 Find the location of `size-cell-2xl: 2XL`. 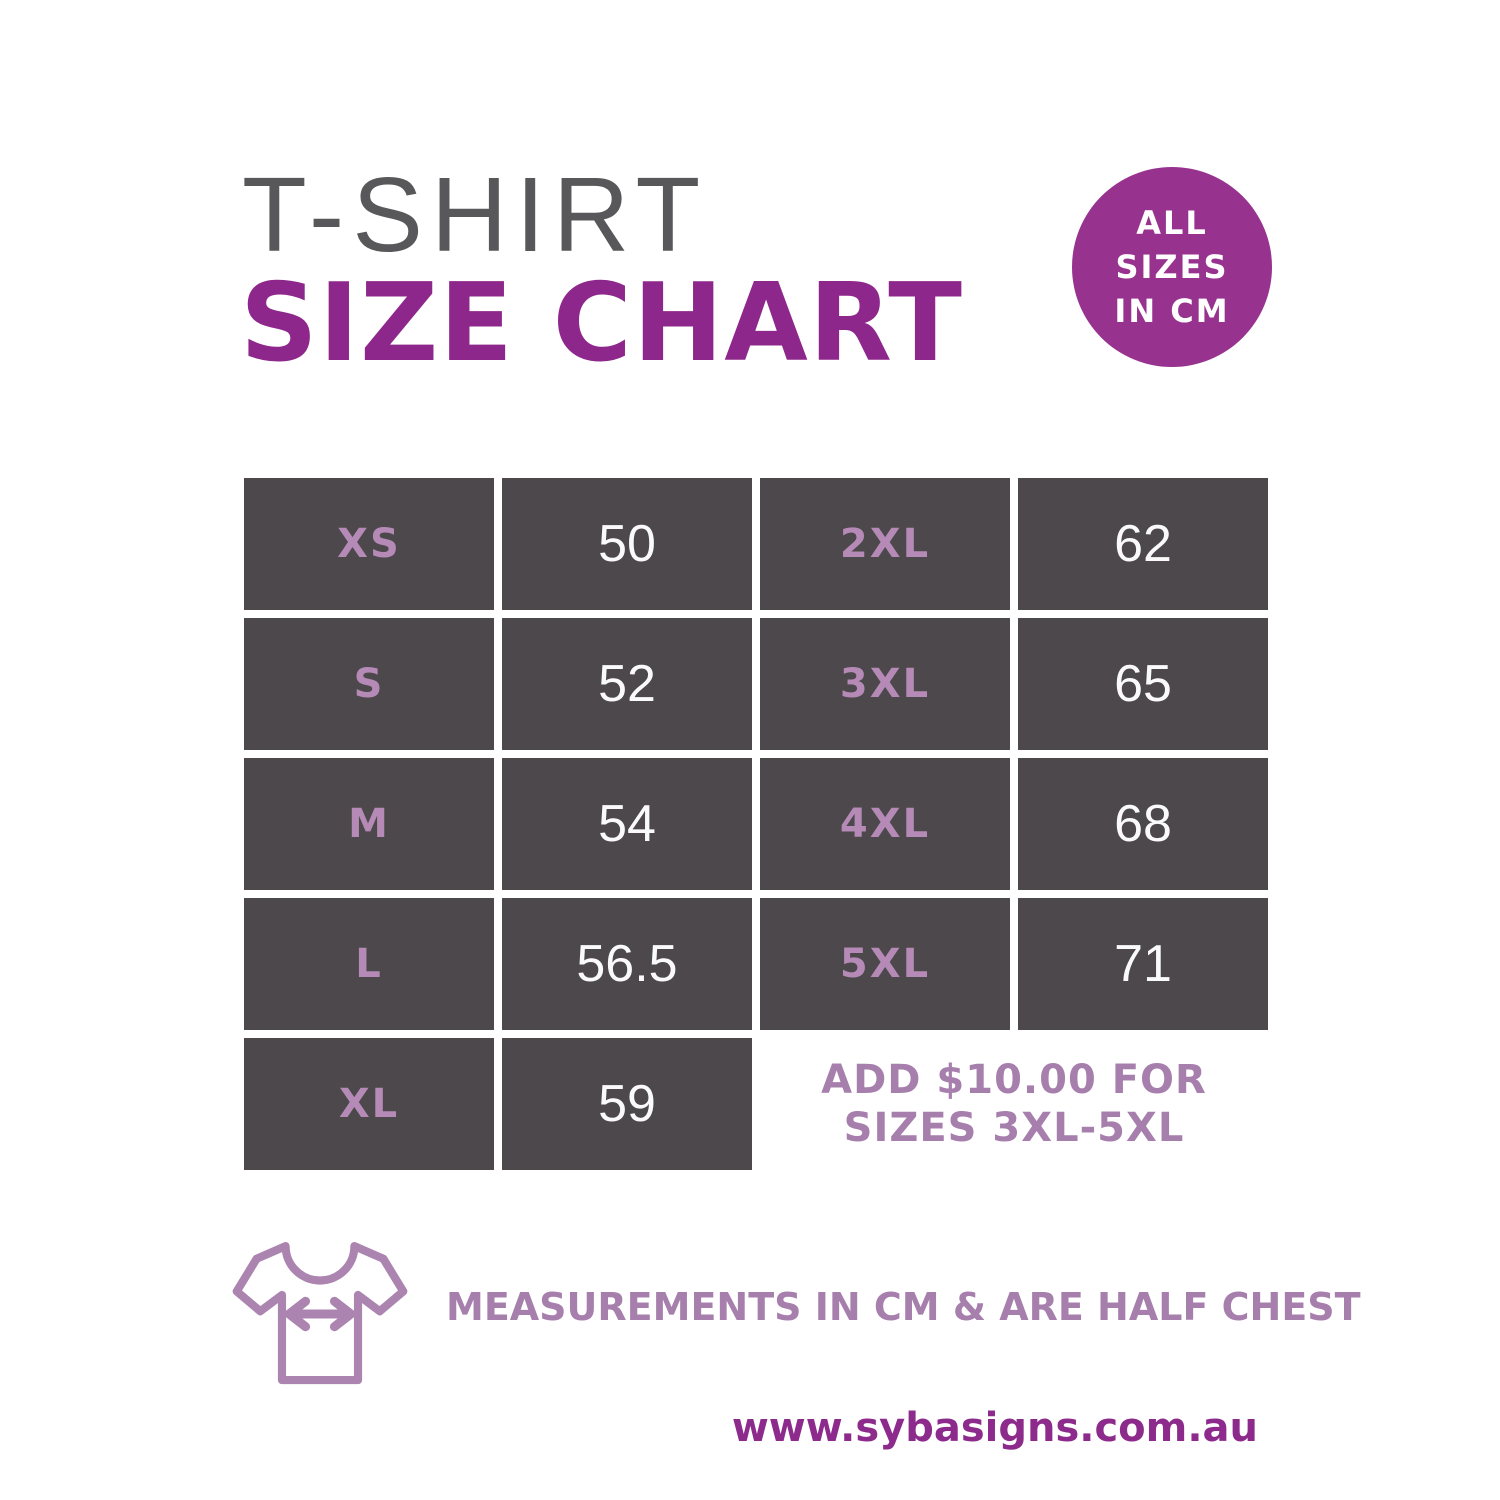

size-cell-2xl: 2XL is located at coordinates (885, 544).